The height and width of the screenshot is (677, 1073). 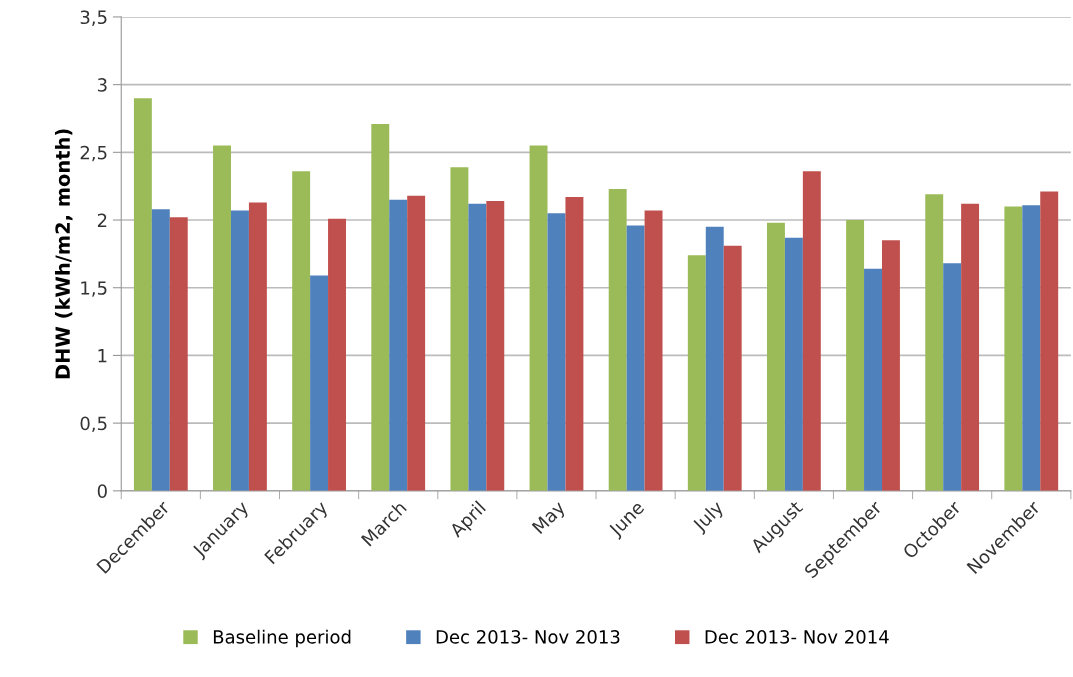 I want to click on y-tick-label: 3, so click(x=102, y=85).